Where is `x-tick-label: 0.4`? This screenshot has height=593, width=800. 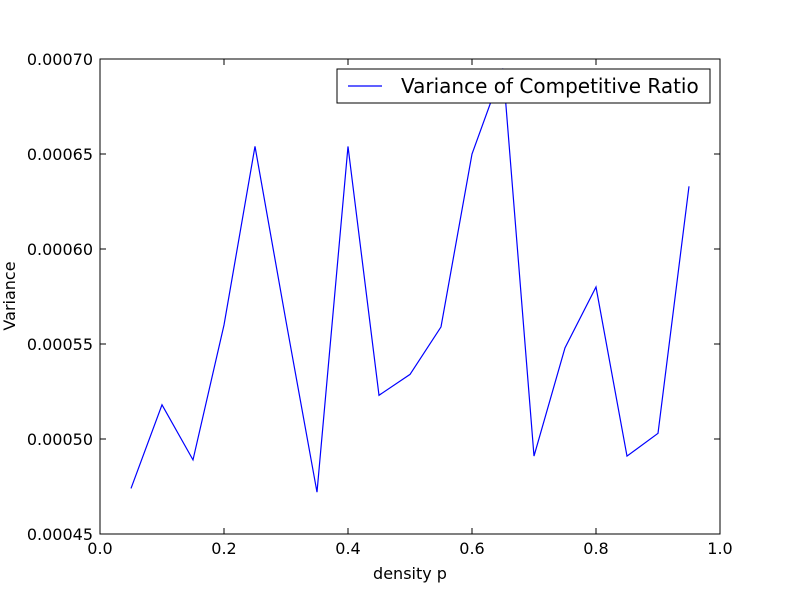
x-tick-label: 0.4 is located at coordinates (347, 548).